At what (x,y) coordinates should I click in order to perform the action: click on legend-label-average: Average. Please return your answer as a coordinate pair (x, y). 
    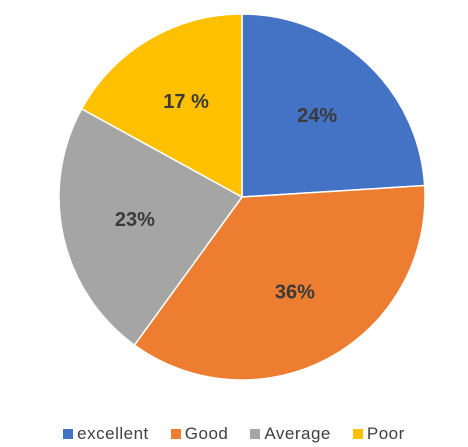
    Looking at the image, I should click on (297, 433).